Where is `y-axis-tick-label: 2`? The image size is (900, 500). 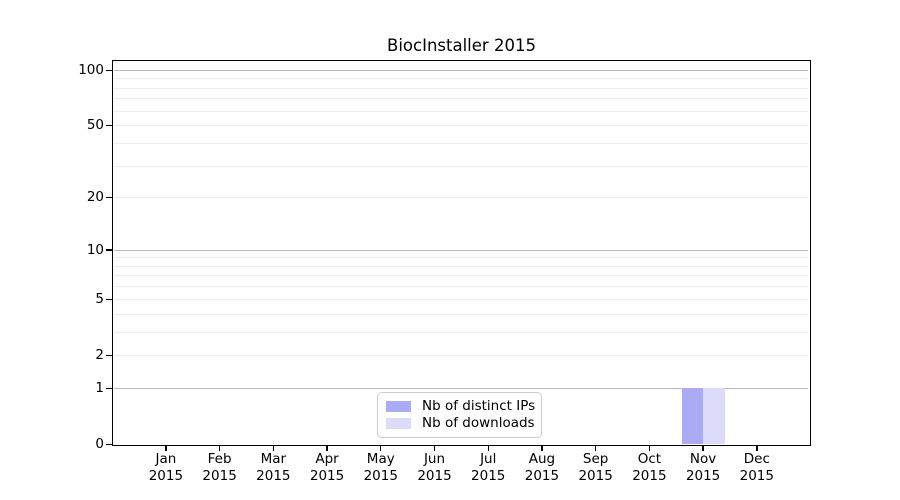
y-axis-tick-label: 2 is located at coordinates (99, 354).